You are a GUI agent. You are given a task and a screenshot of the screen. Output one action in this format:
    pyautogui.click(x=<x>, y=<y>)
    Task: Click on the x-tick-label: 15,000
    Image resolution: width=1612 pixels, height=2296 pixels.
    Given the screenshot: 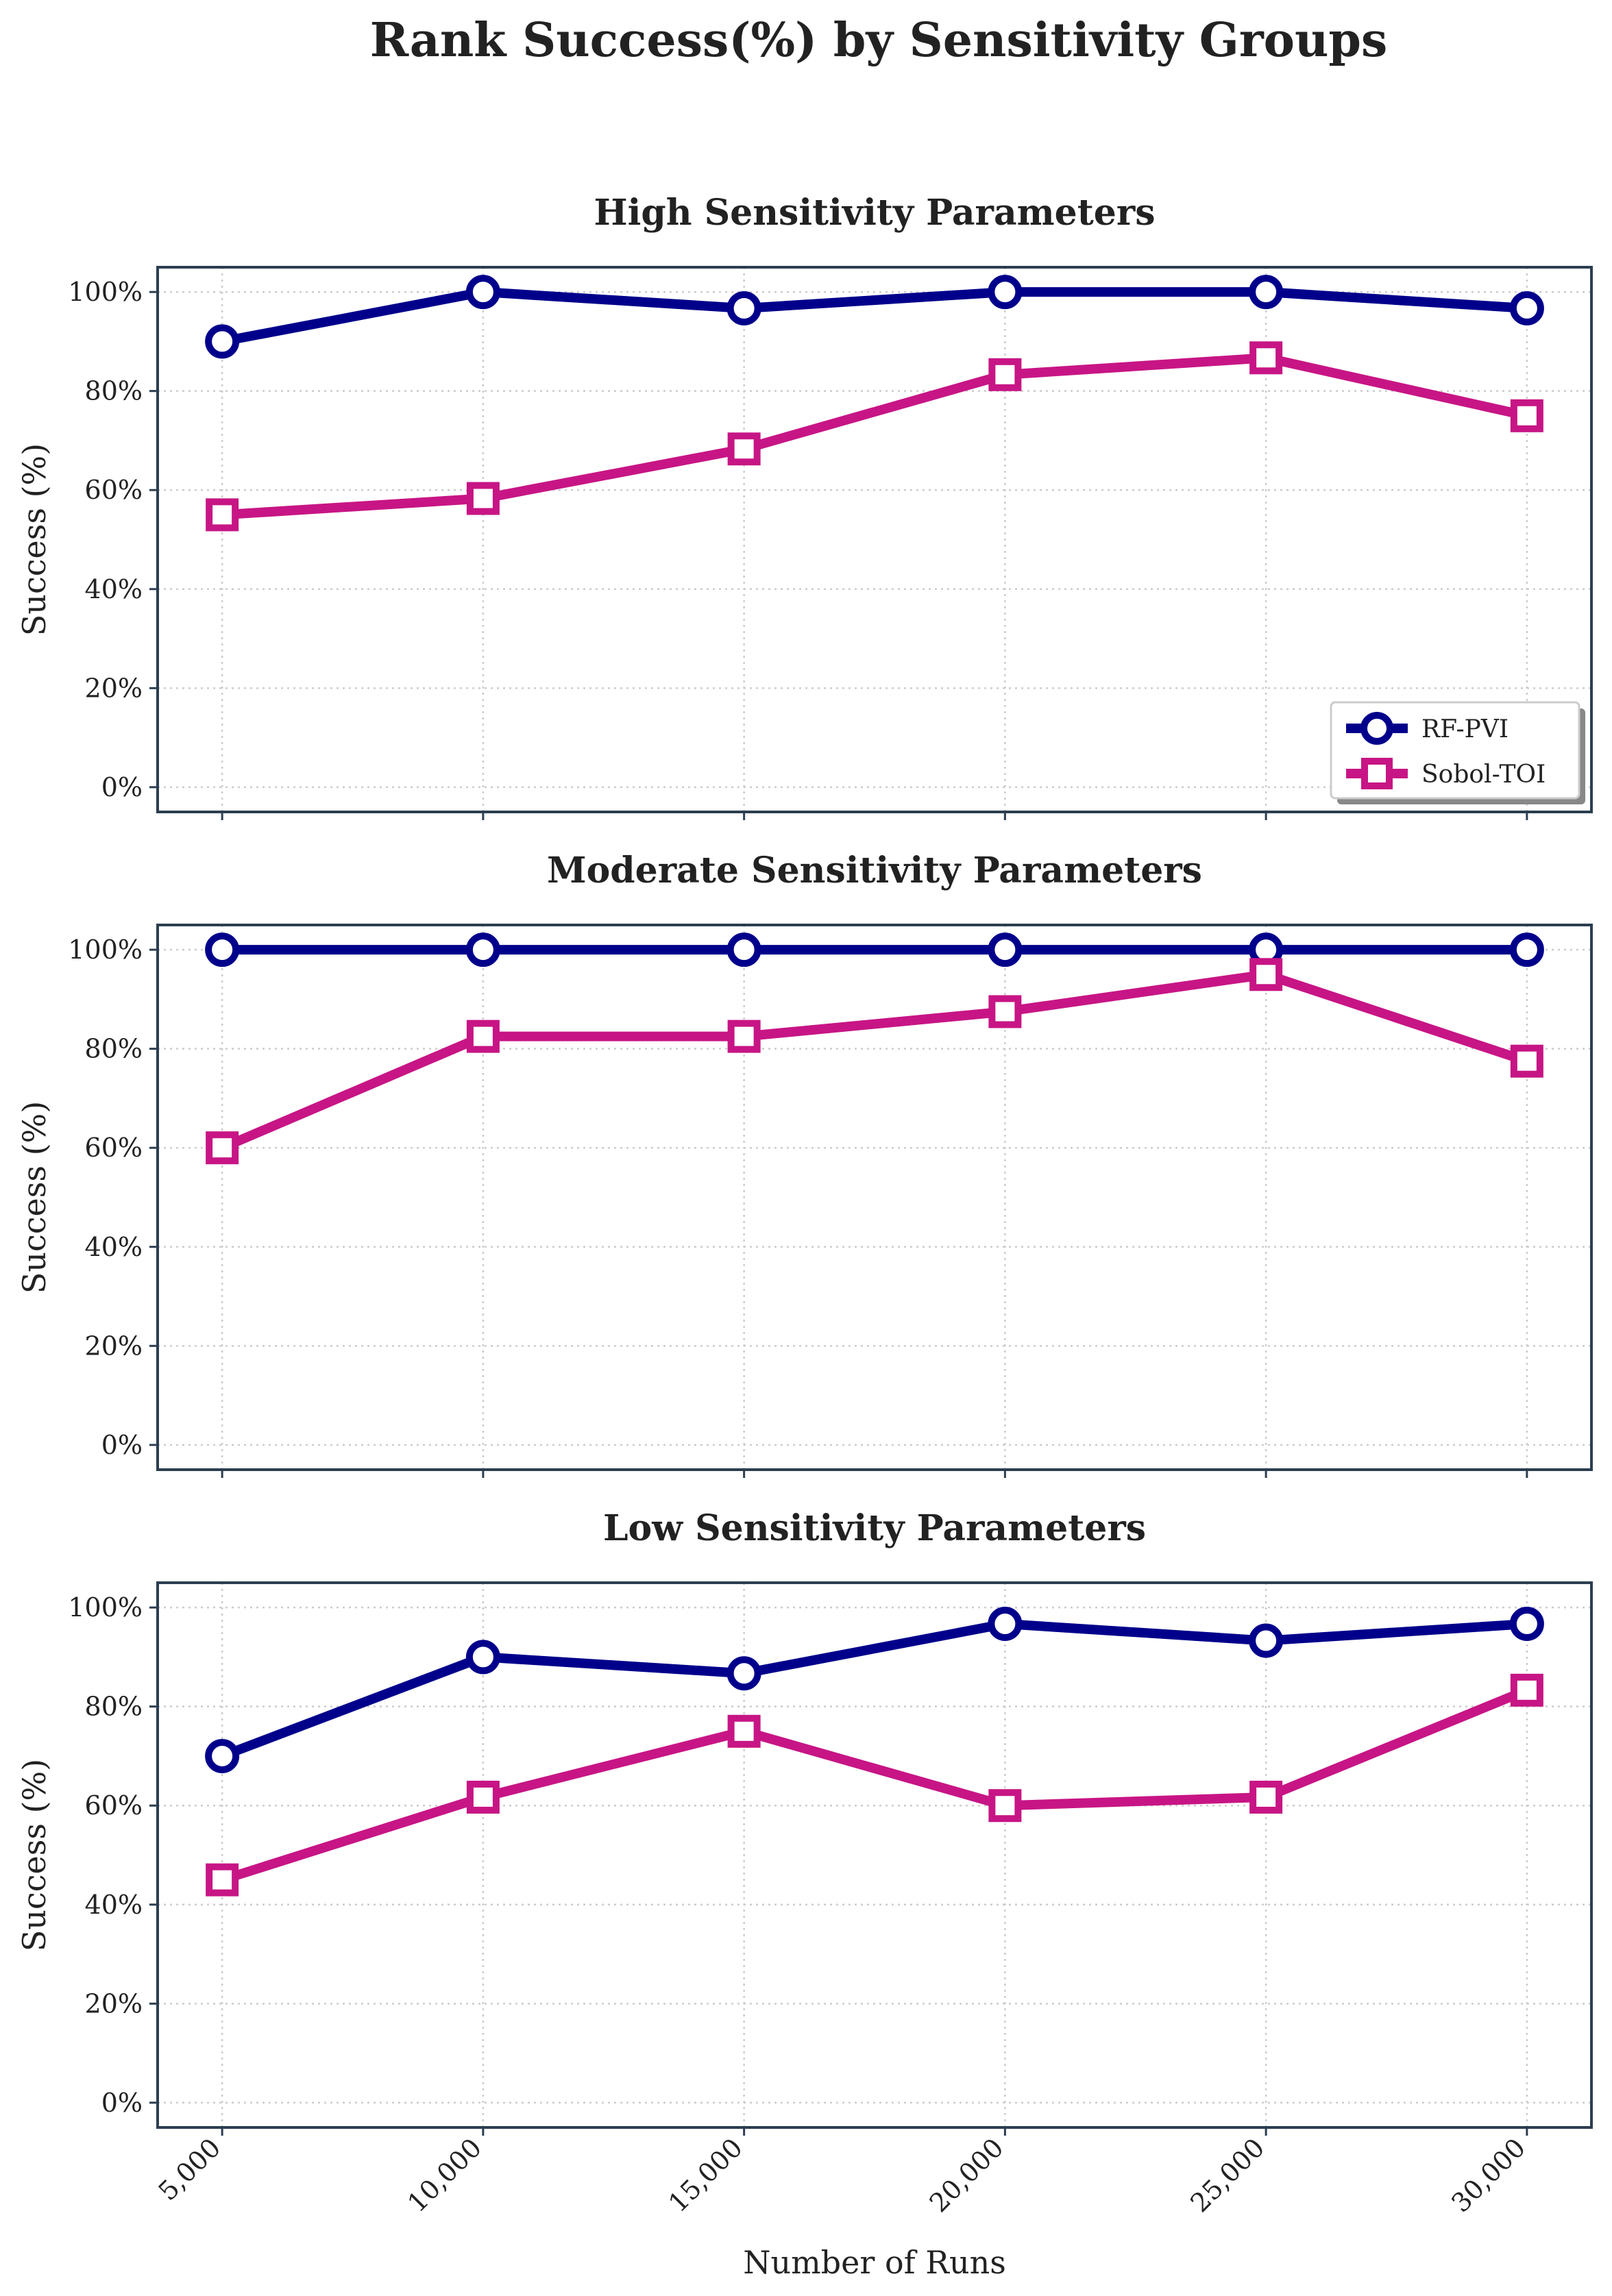 What is the action you would take?
    pyautogui.click(x=705, y=2175)
    